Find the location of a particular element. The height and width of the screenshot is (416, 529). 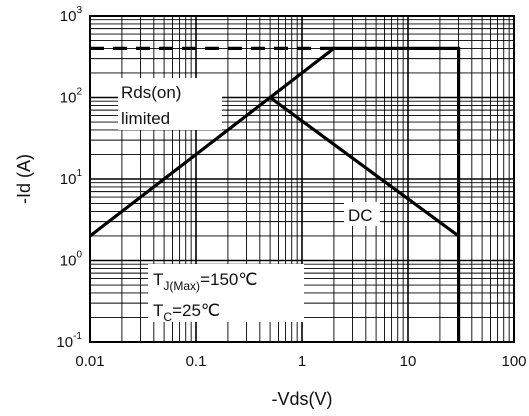

temp-label-bg is located at coordinates (226, 293).